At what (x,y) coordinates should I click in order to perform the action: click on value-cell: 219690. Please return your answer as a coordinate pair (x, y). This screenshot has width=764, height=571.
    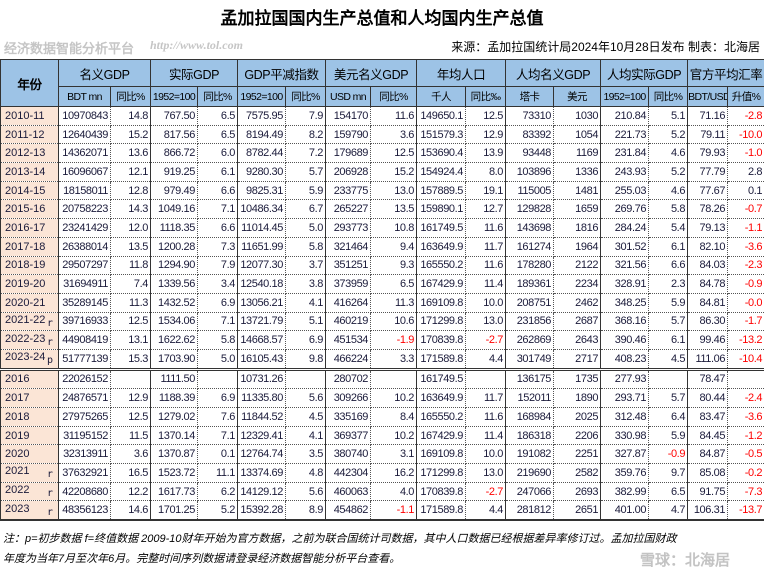
    Looking at the image, I should click on (530, 473).